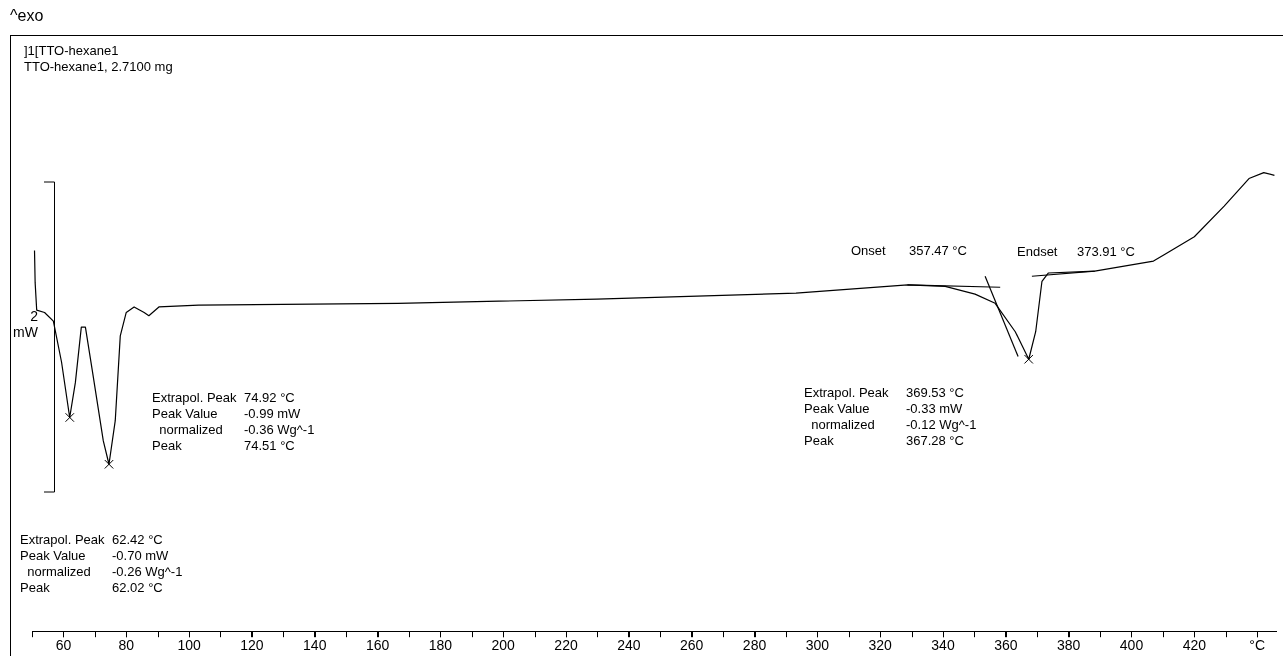 The width and height of the screenshot is (1283, 656). Describe the element at coordinates (25, 324) in the screenshot. I see `annotation: 2 mW` at that location.